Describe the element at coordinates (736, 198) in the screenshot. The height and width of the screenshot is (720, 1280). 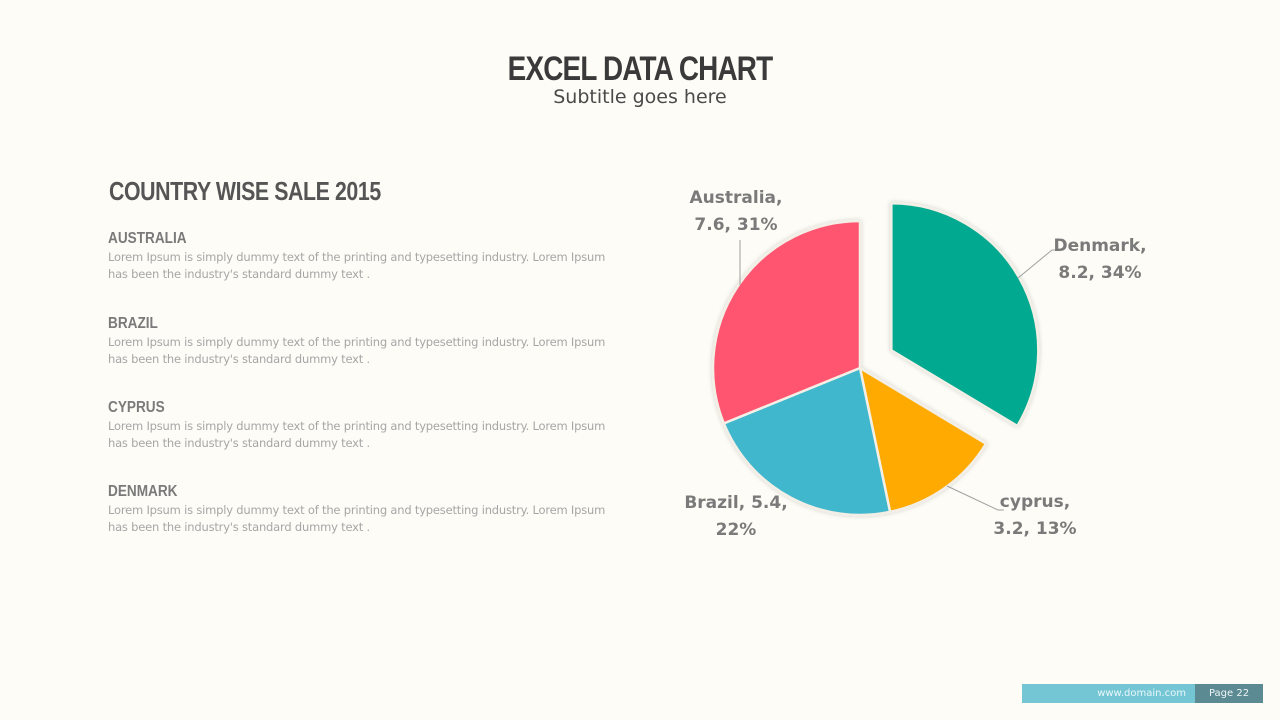
I see `label-line1: Australia,` at that location.